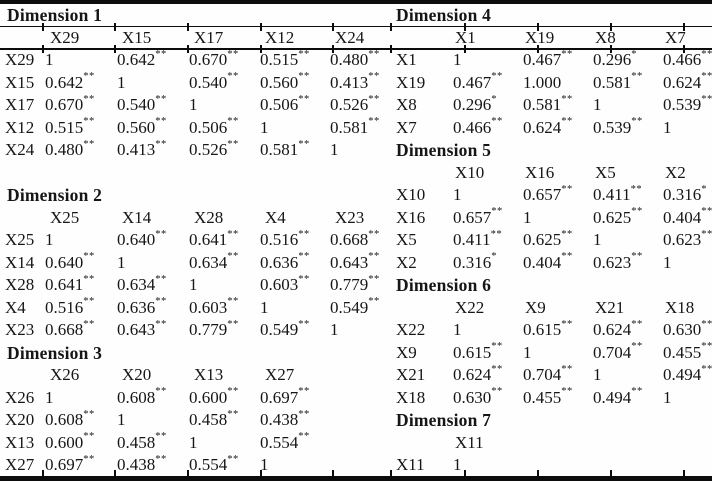 This screenshot has height=481, width=712. I want to click on matrix-column-header: X21, so click(610, 307).